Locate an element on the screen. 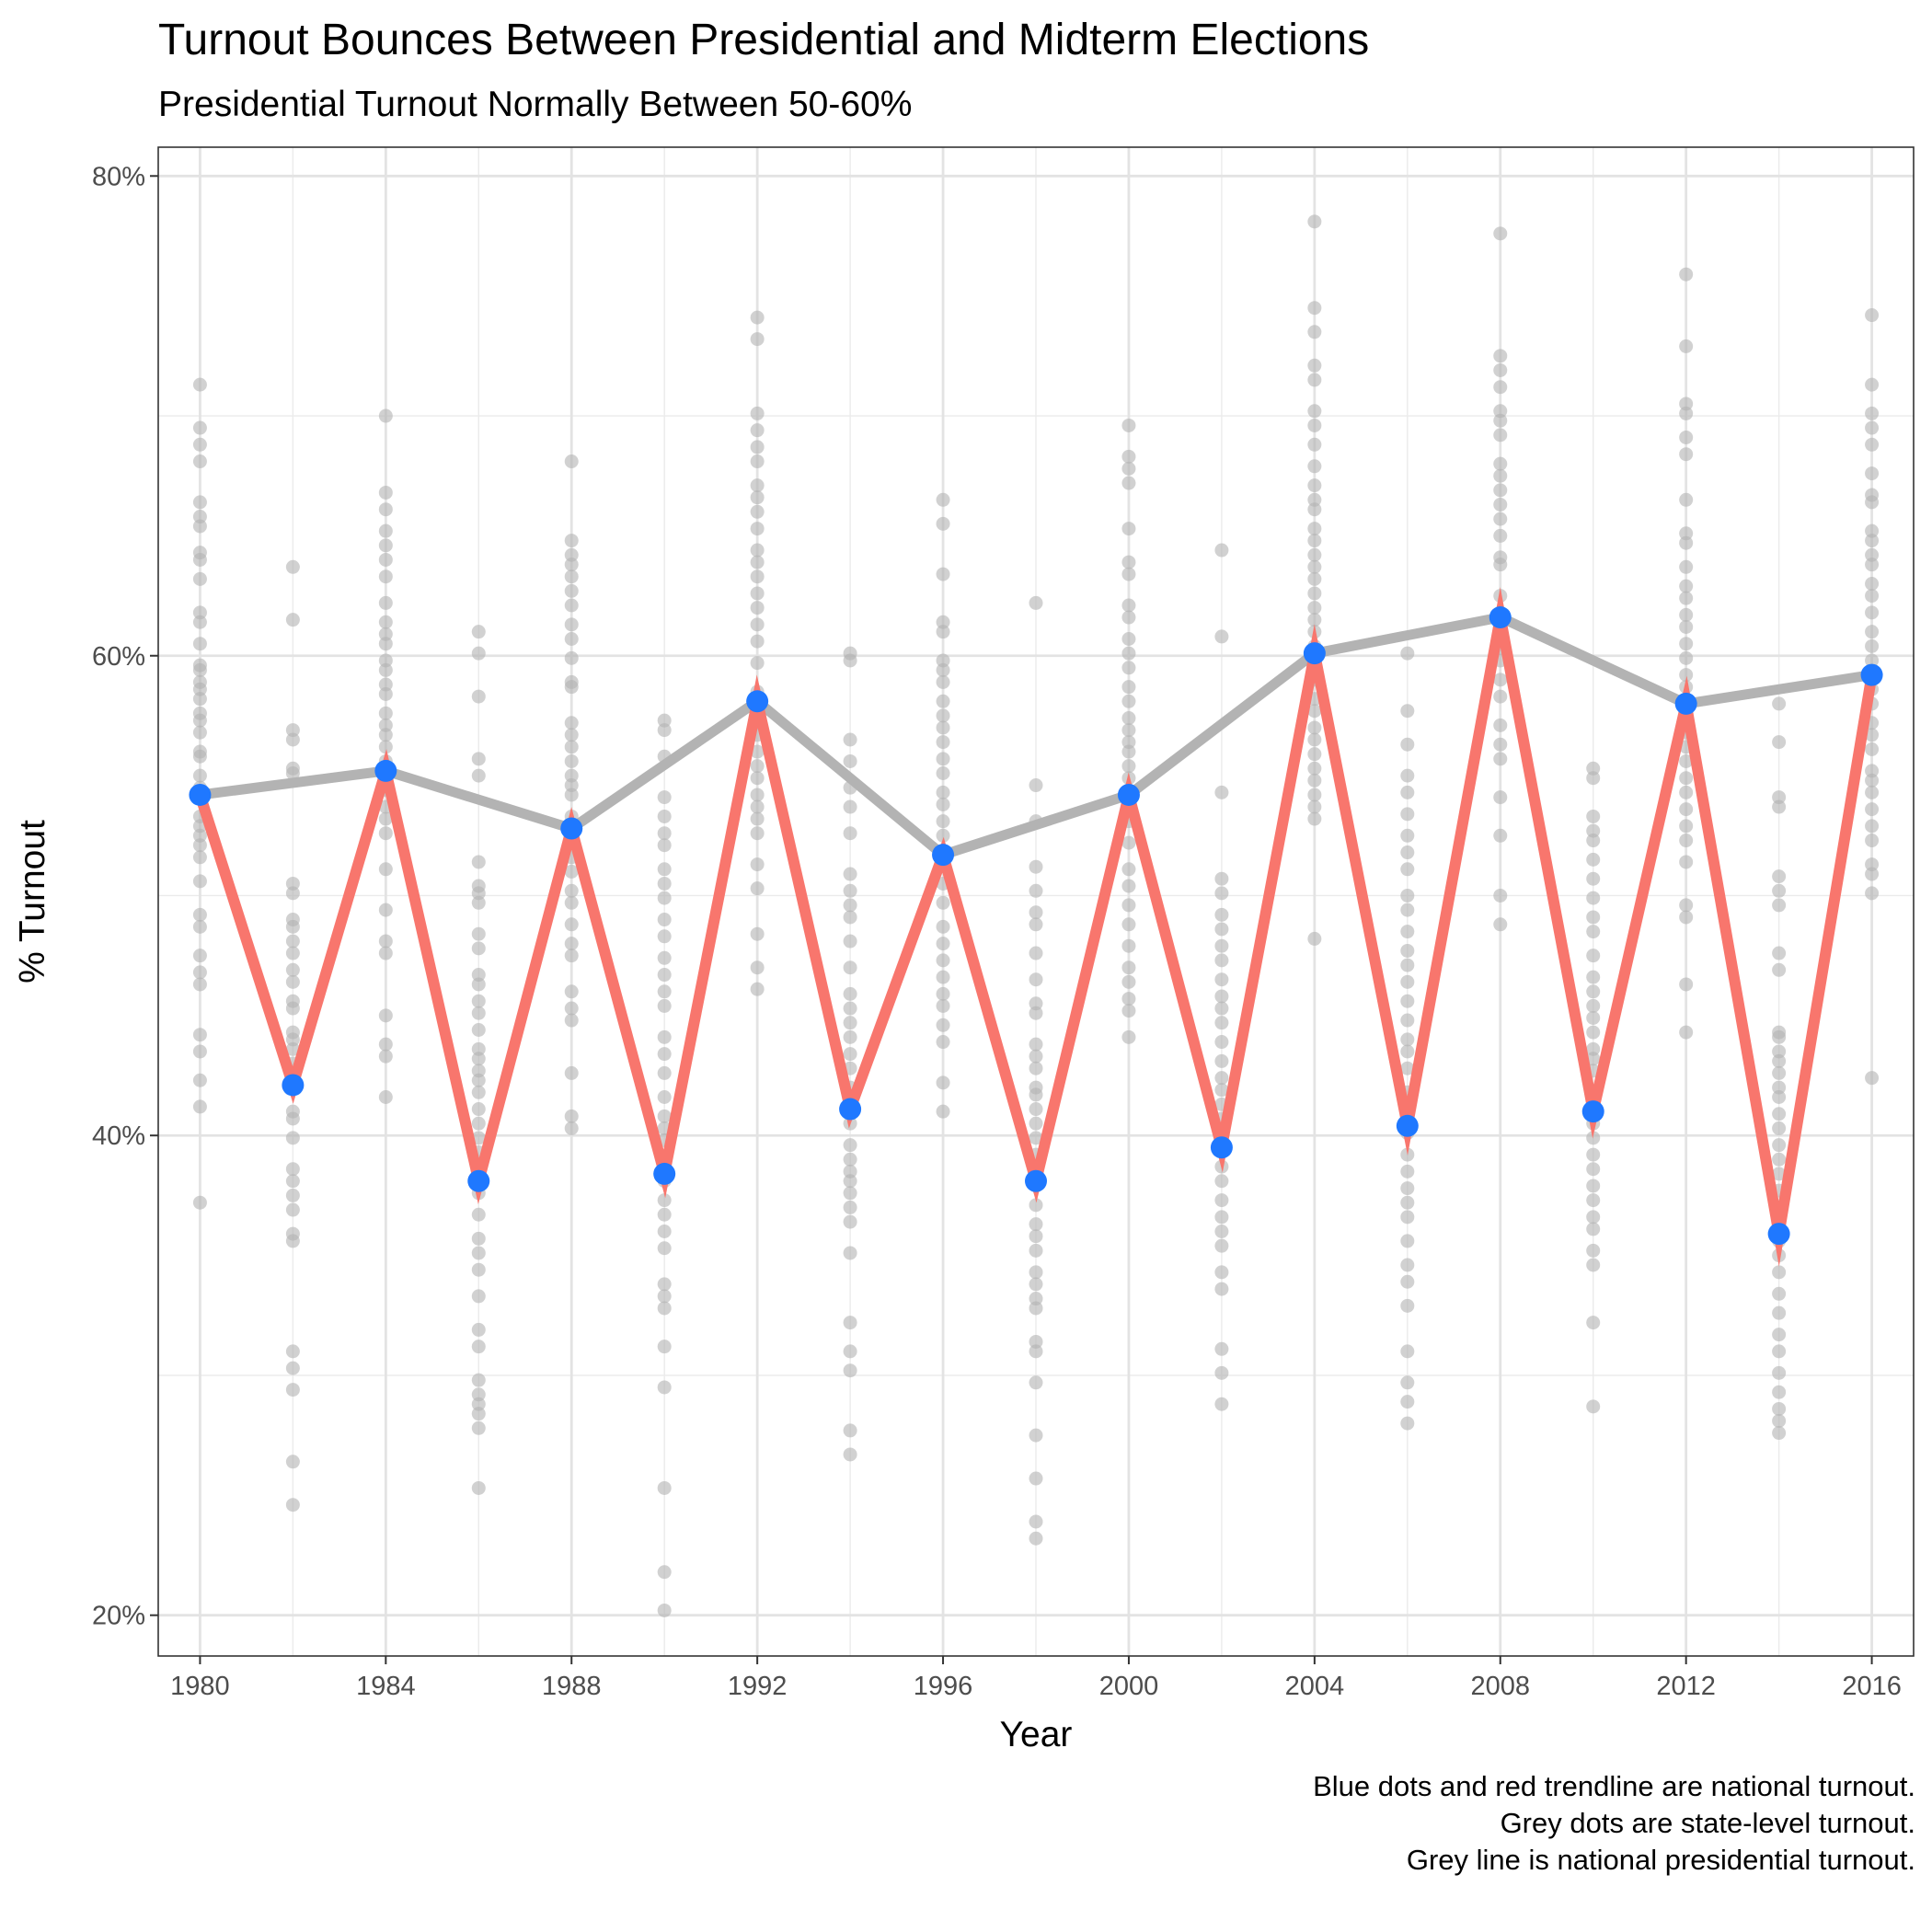 Image resolution: width=1932 pixels, height=1932 pixels. y-tick-label: 40% is located at coordinates (118, 1136).